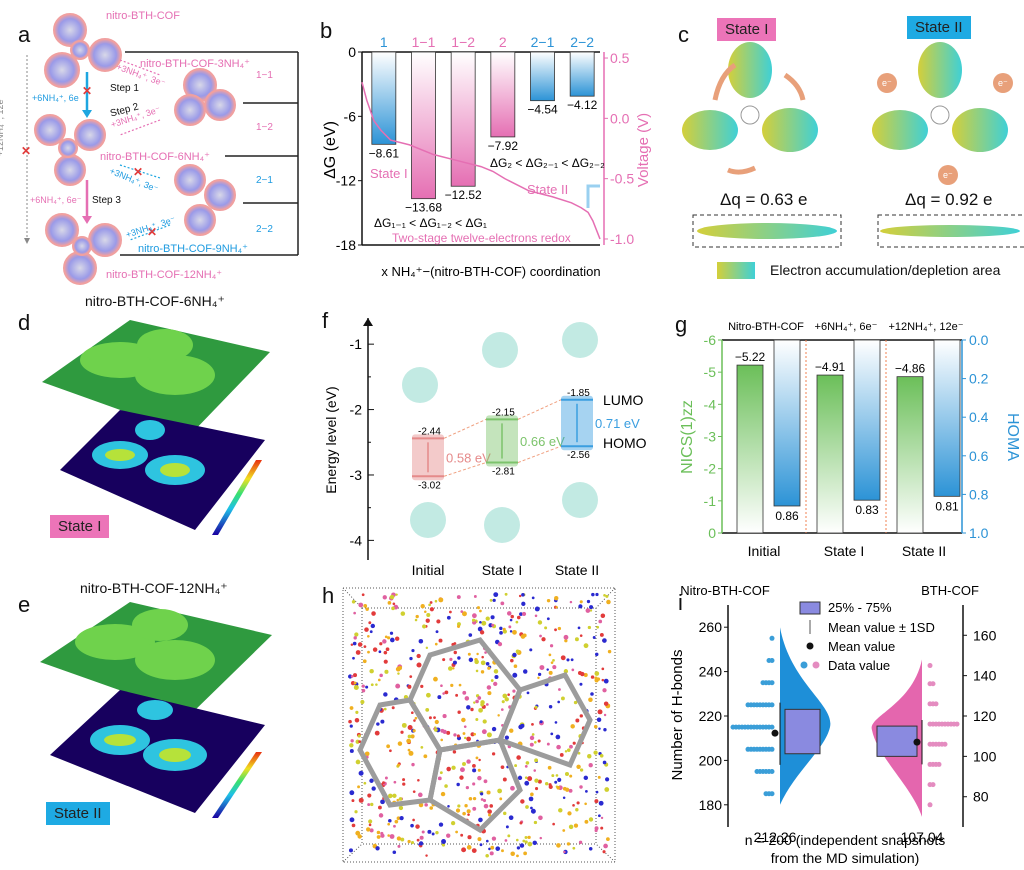 This screenshot has height=870, width=1024. Describe the element at coordinates (859, 665) in the screenshot. I see `legend-label-data: Data value` at that location.